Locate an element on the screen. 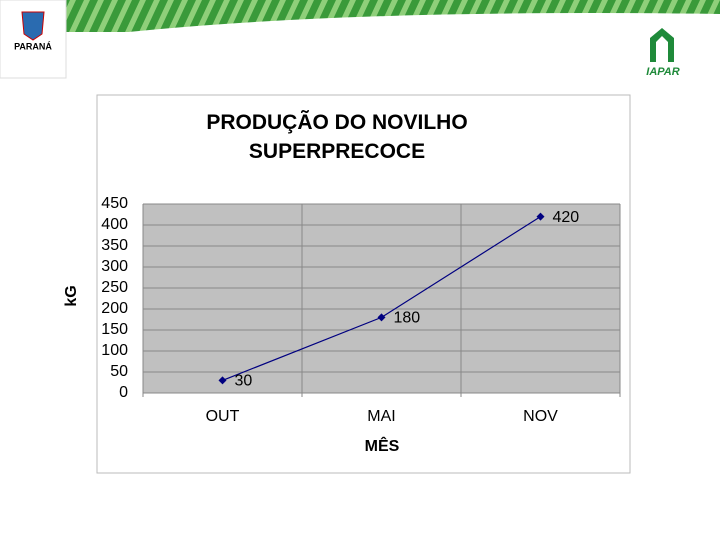 This screenshot has height=540, width=720. x-tick-label: NOV is located at coordinates (540, 416).